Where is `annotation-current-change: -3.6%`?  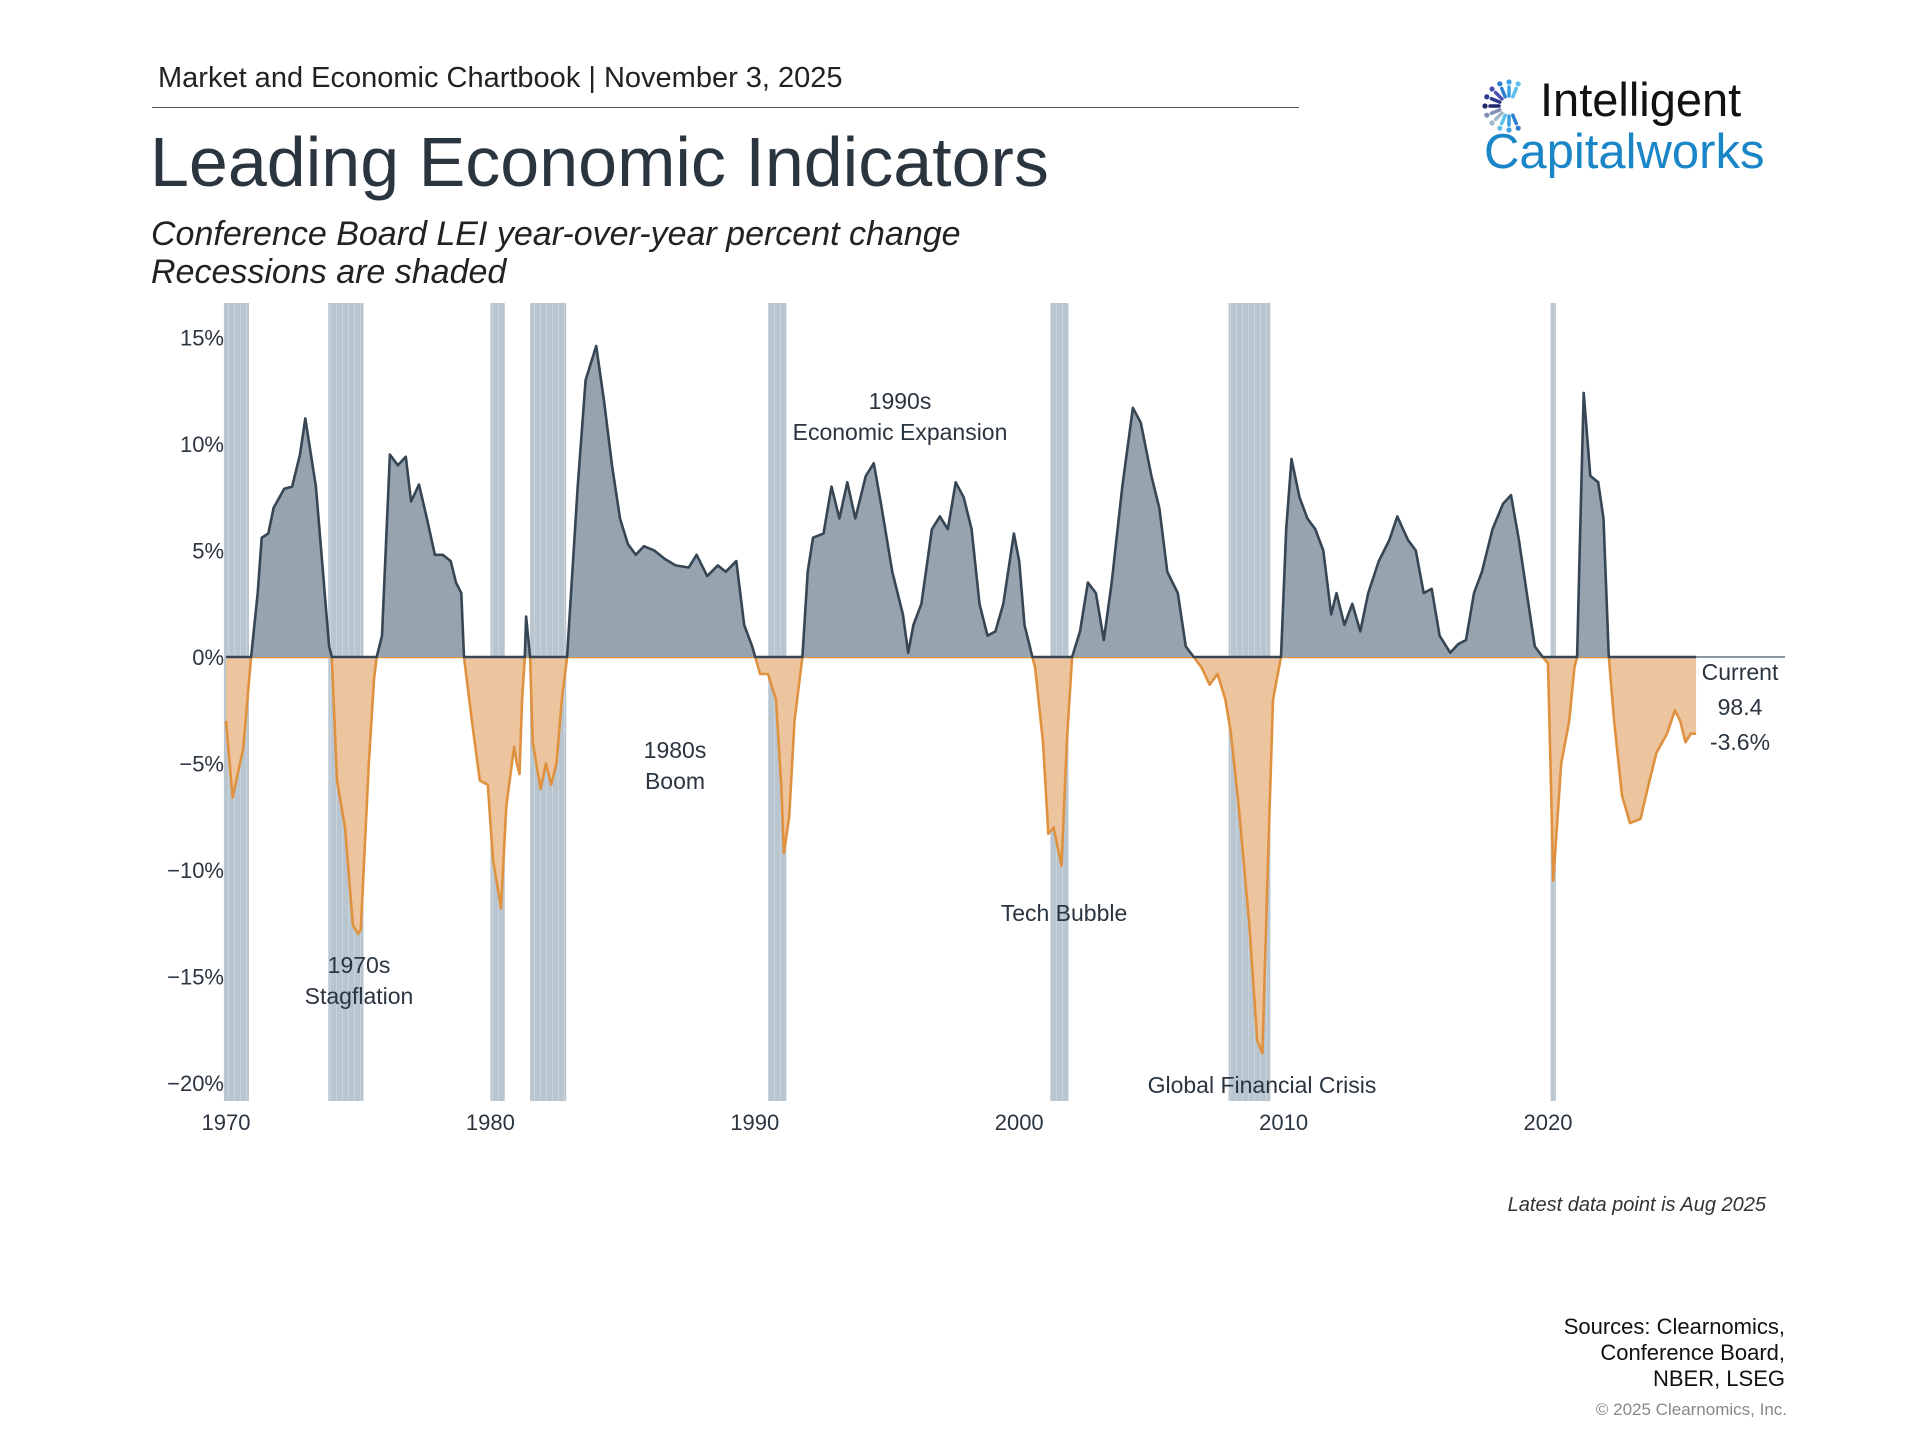 annotation-current-change: -3.6% is located at coordinates (1740, 742).